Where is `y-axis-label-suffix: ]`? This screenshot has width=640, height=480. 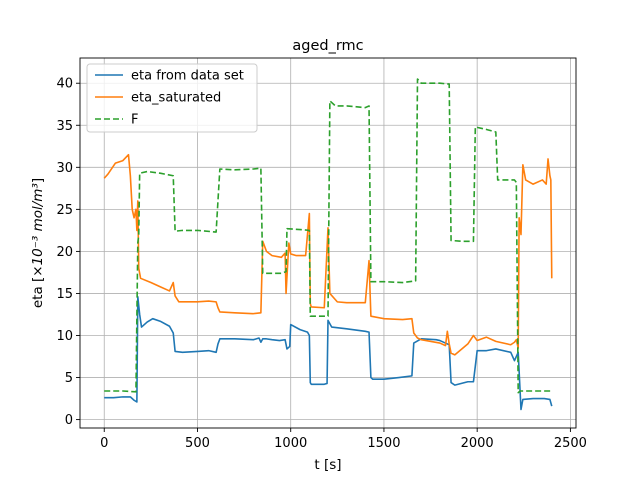
y-axis-label-suffix: ] is located at coordinates (38, 180).